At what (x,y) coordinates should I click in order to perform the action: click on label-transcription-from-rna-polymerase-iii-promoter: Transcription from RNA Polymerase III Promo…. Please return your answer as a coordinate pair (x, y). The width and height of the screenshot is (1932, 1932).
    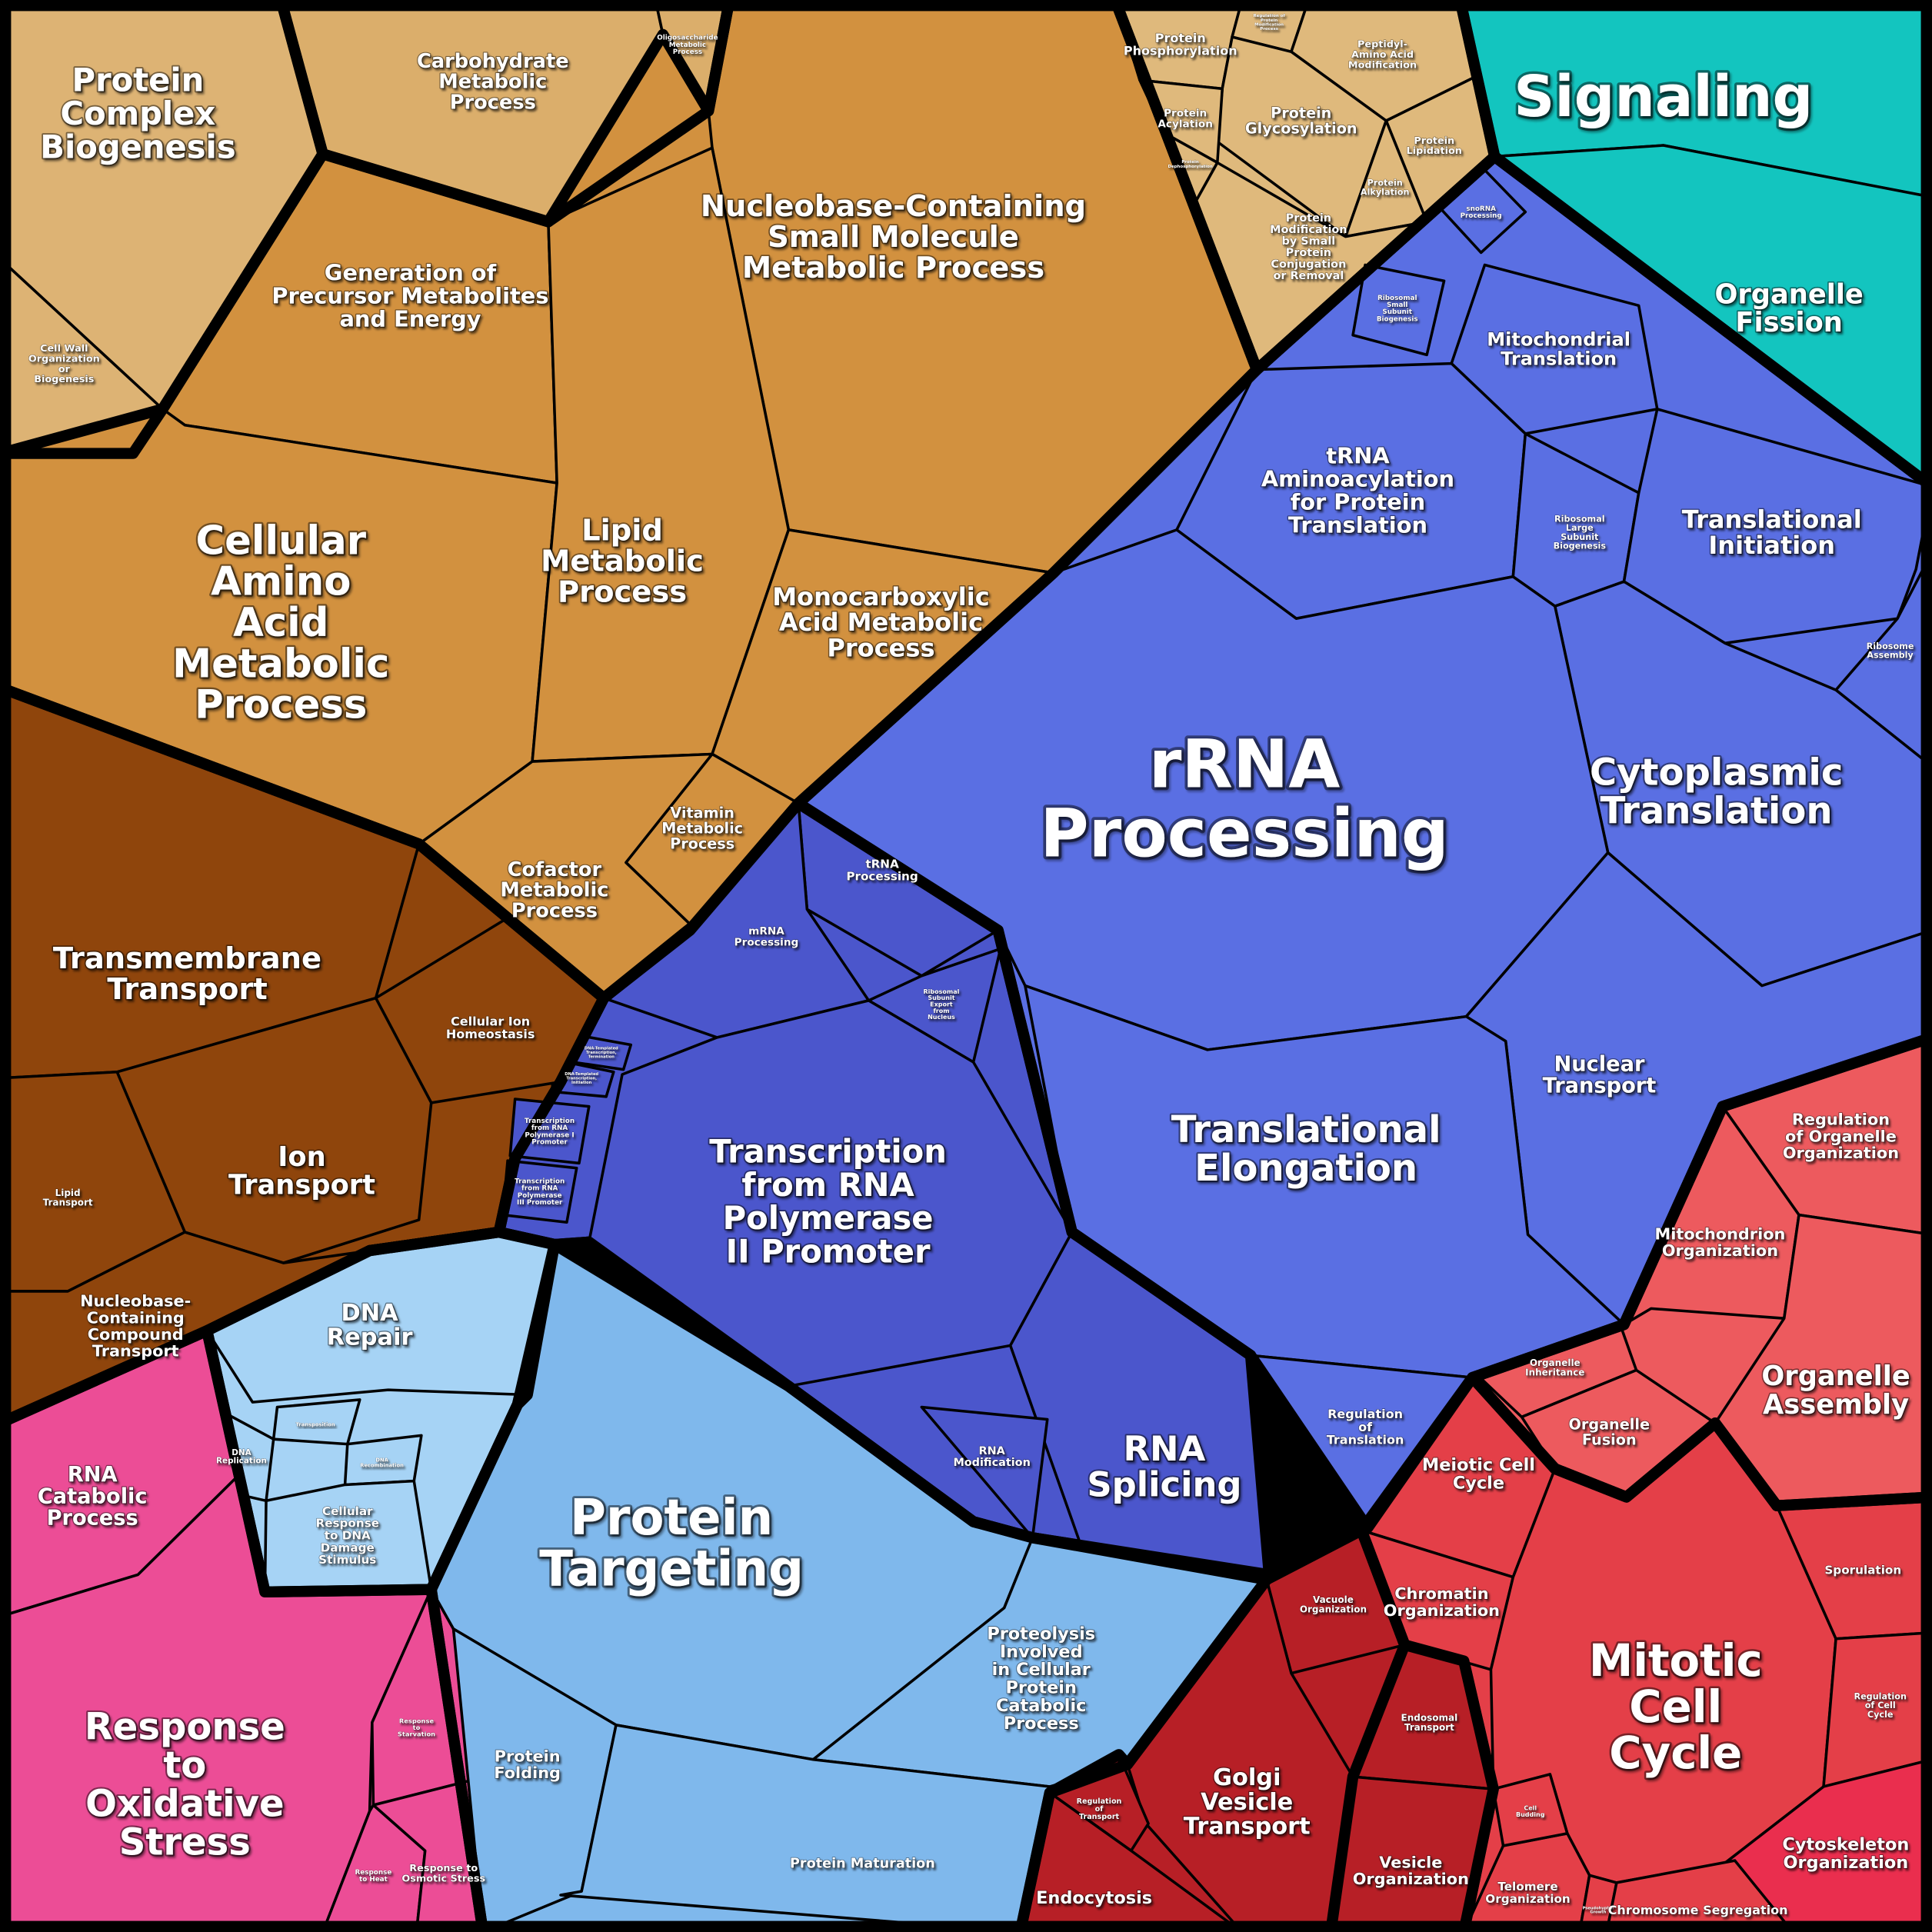
    Looking at the image, I should click on (540, 1192).